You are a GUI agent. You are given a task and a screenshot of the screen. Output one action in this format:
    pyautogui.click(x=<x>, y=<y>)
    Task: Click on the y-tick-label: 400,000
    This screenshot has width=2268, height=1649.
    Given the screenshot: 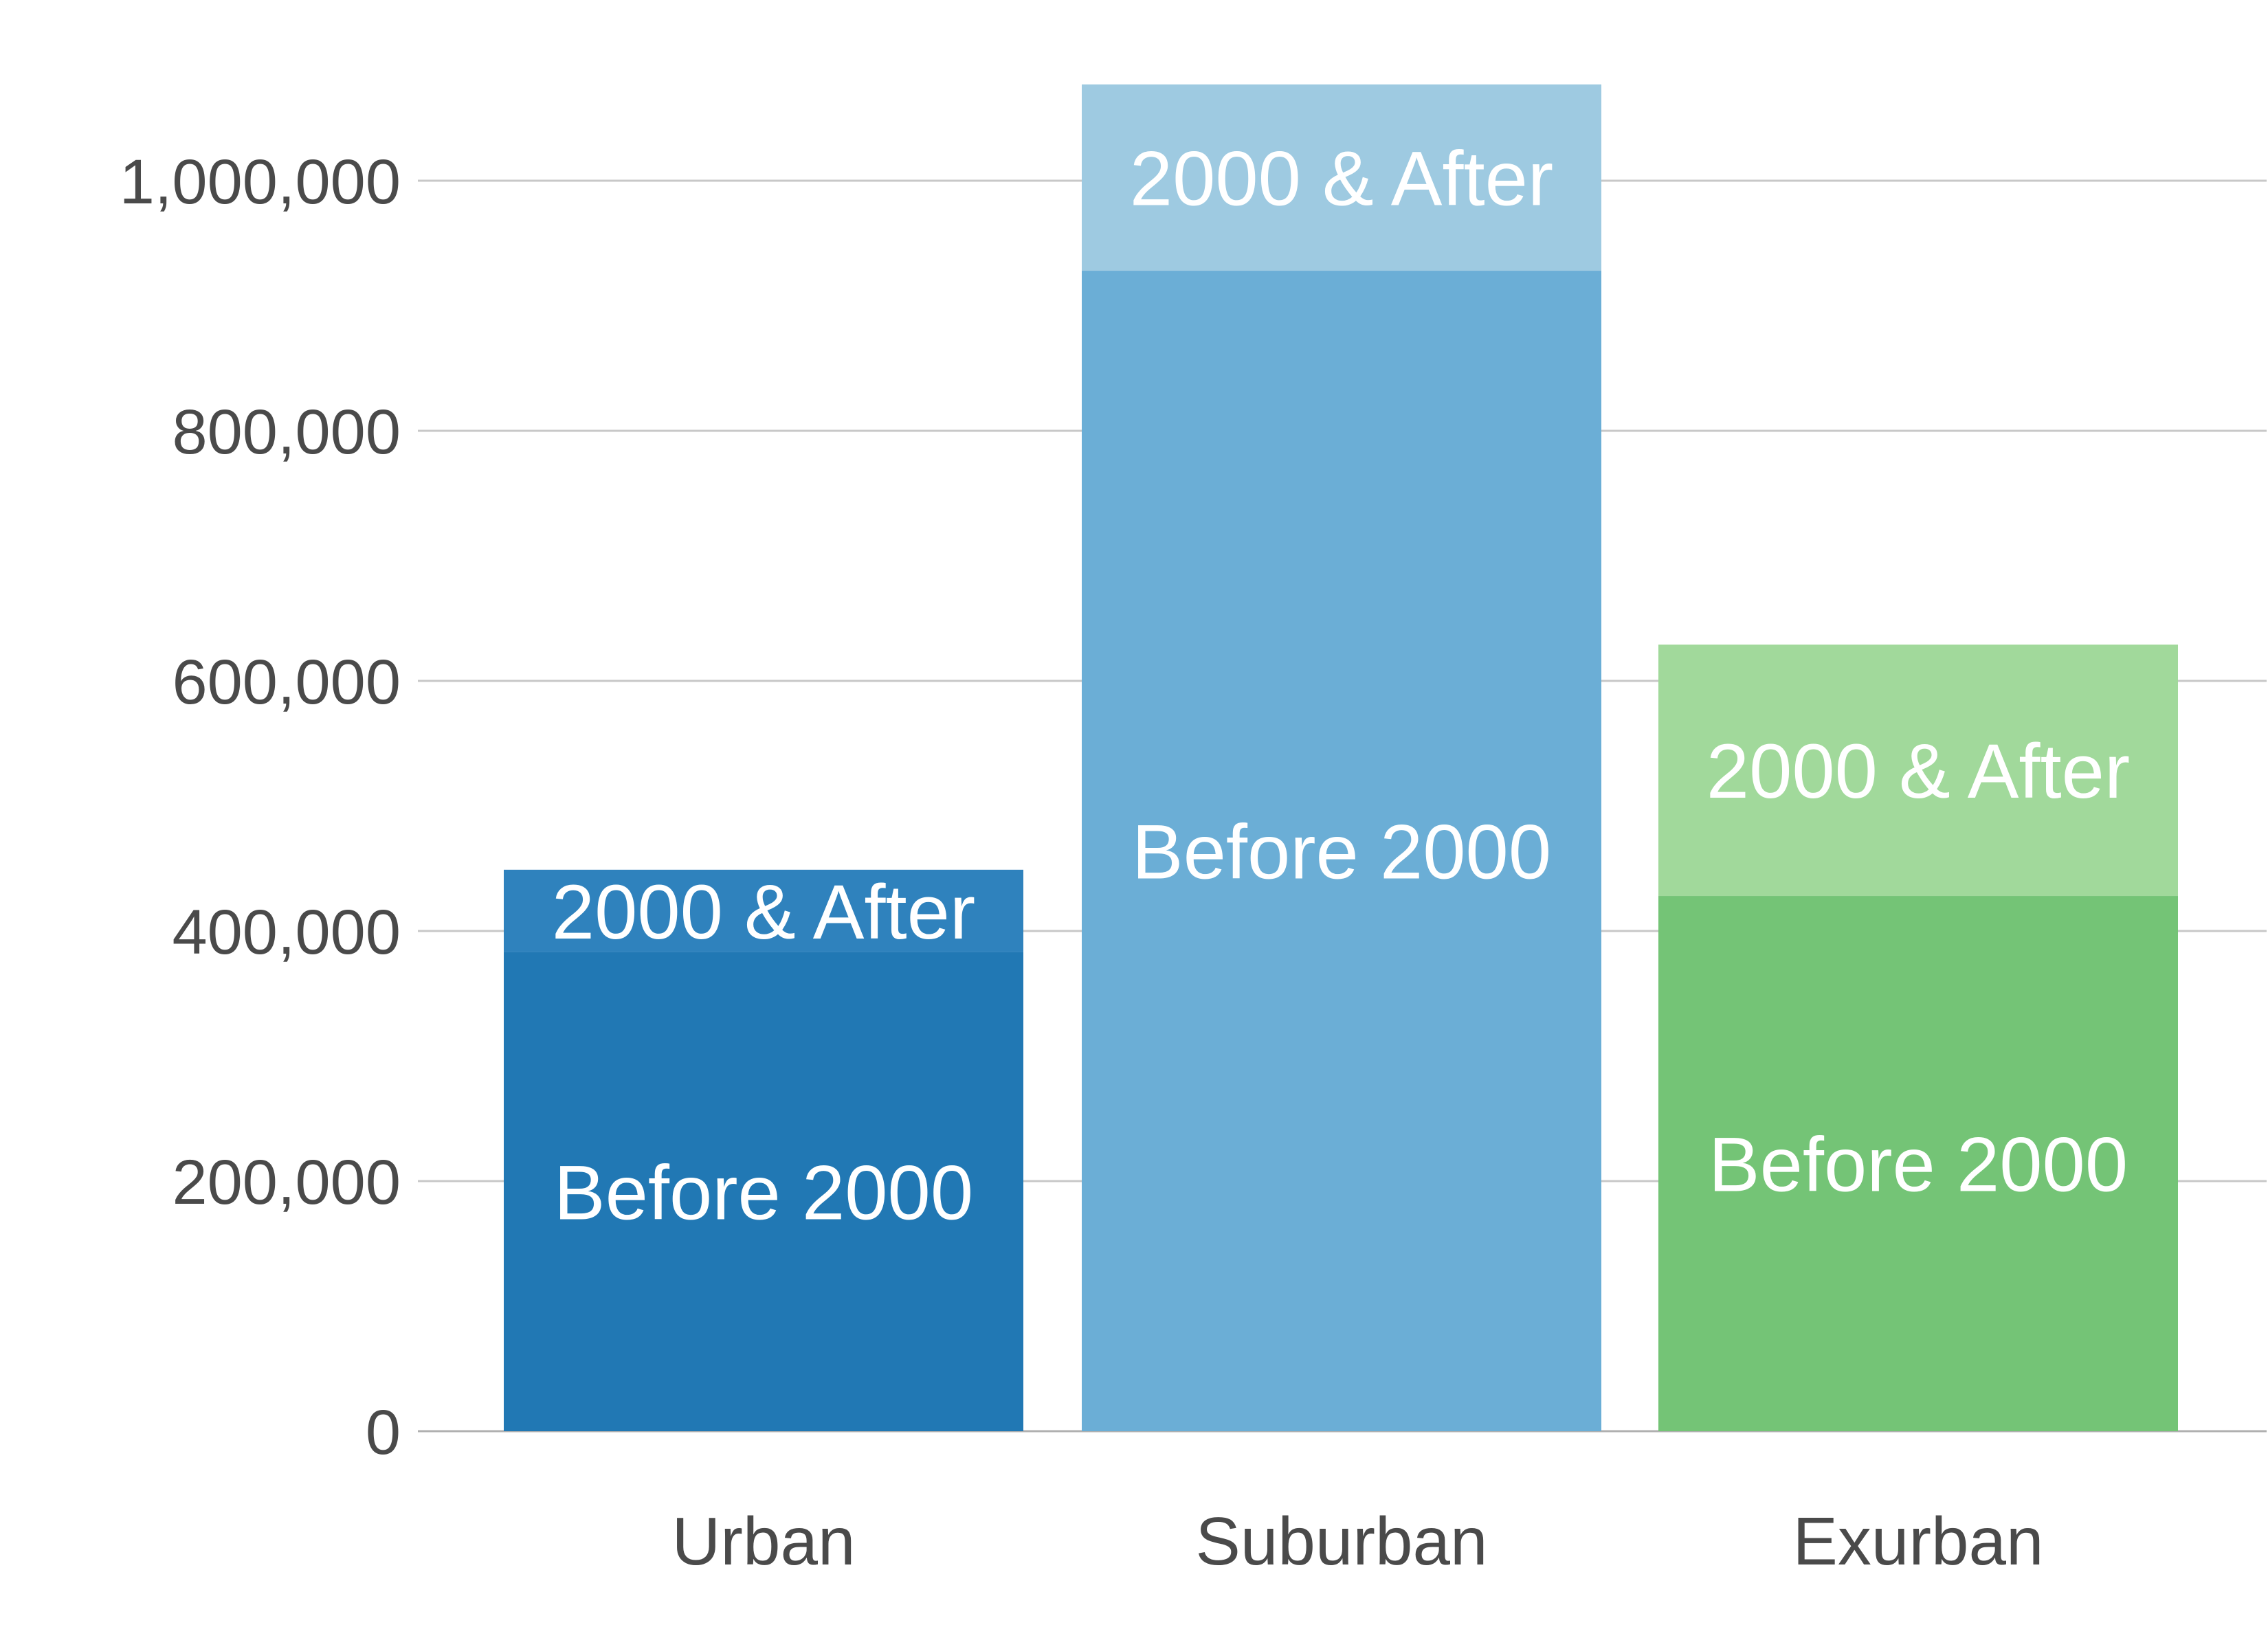 What is the action you would take?
    pyautogui.click(x=286, y=932)
    